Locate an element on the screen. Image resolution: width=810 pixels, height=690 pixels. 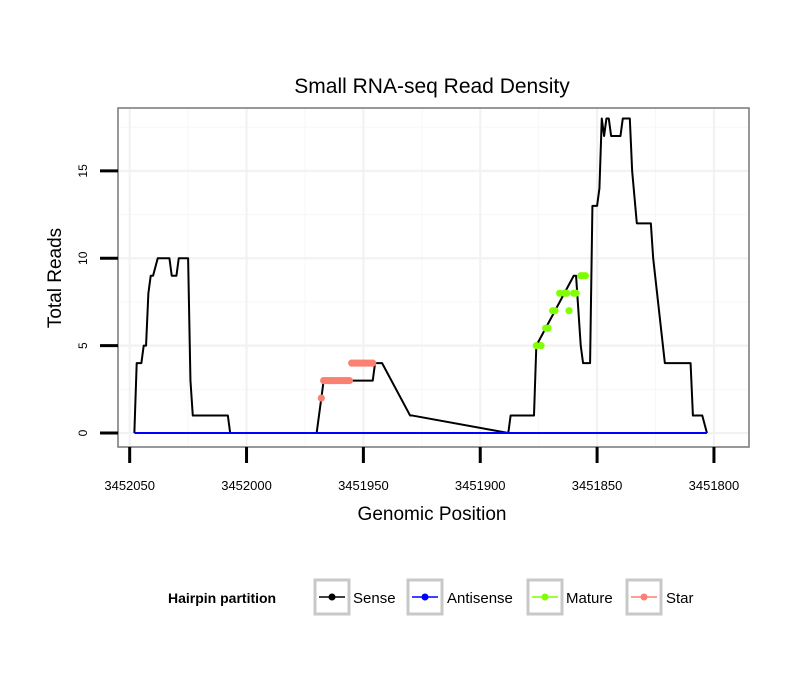
y-axis: 0 5 10 15 is located at coordinates (97, 300).